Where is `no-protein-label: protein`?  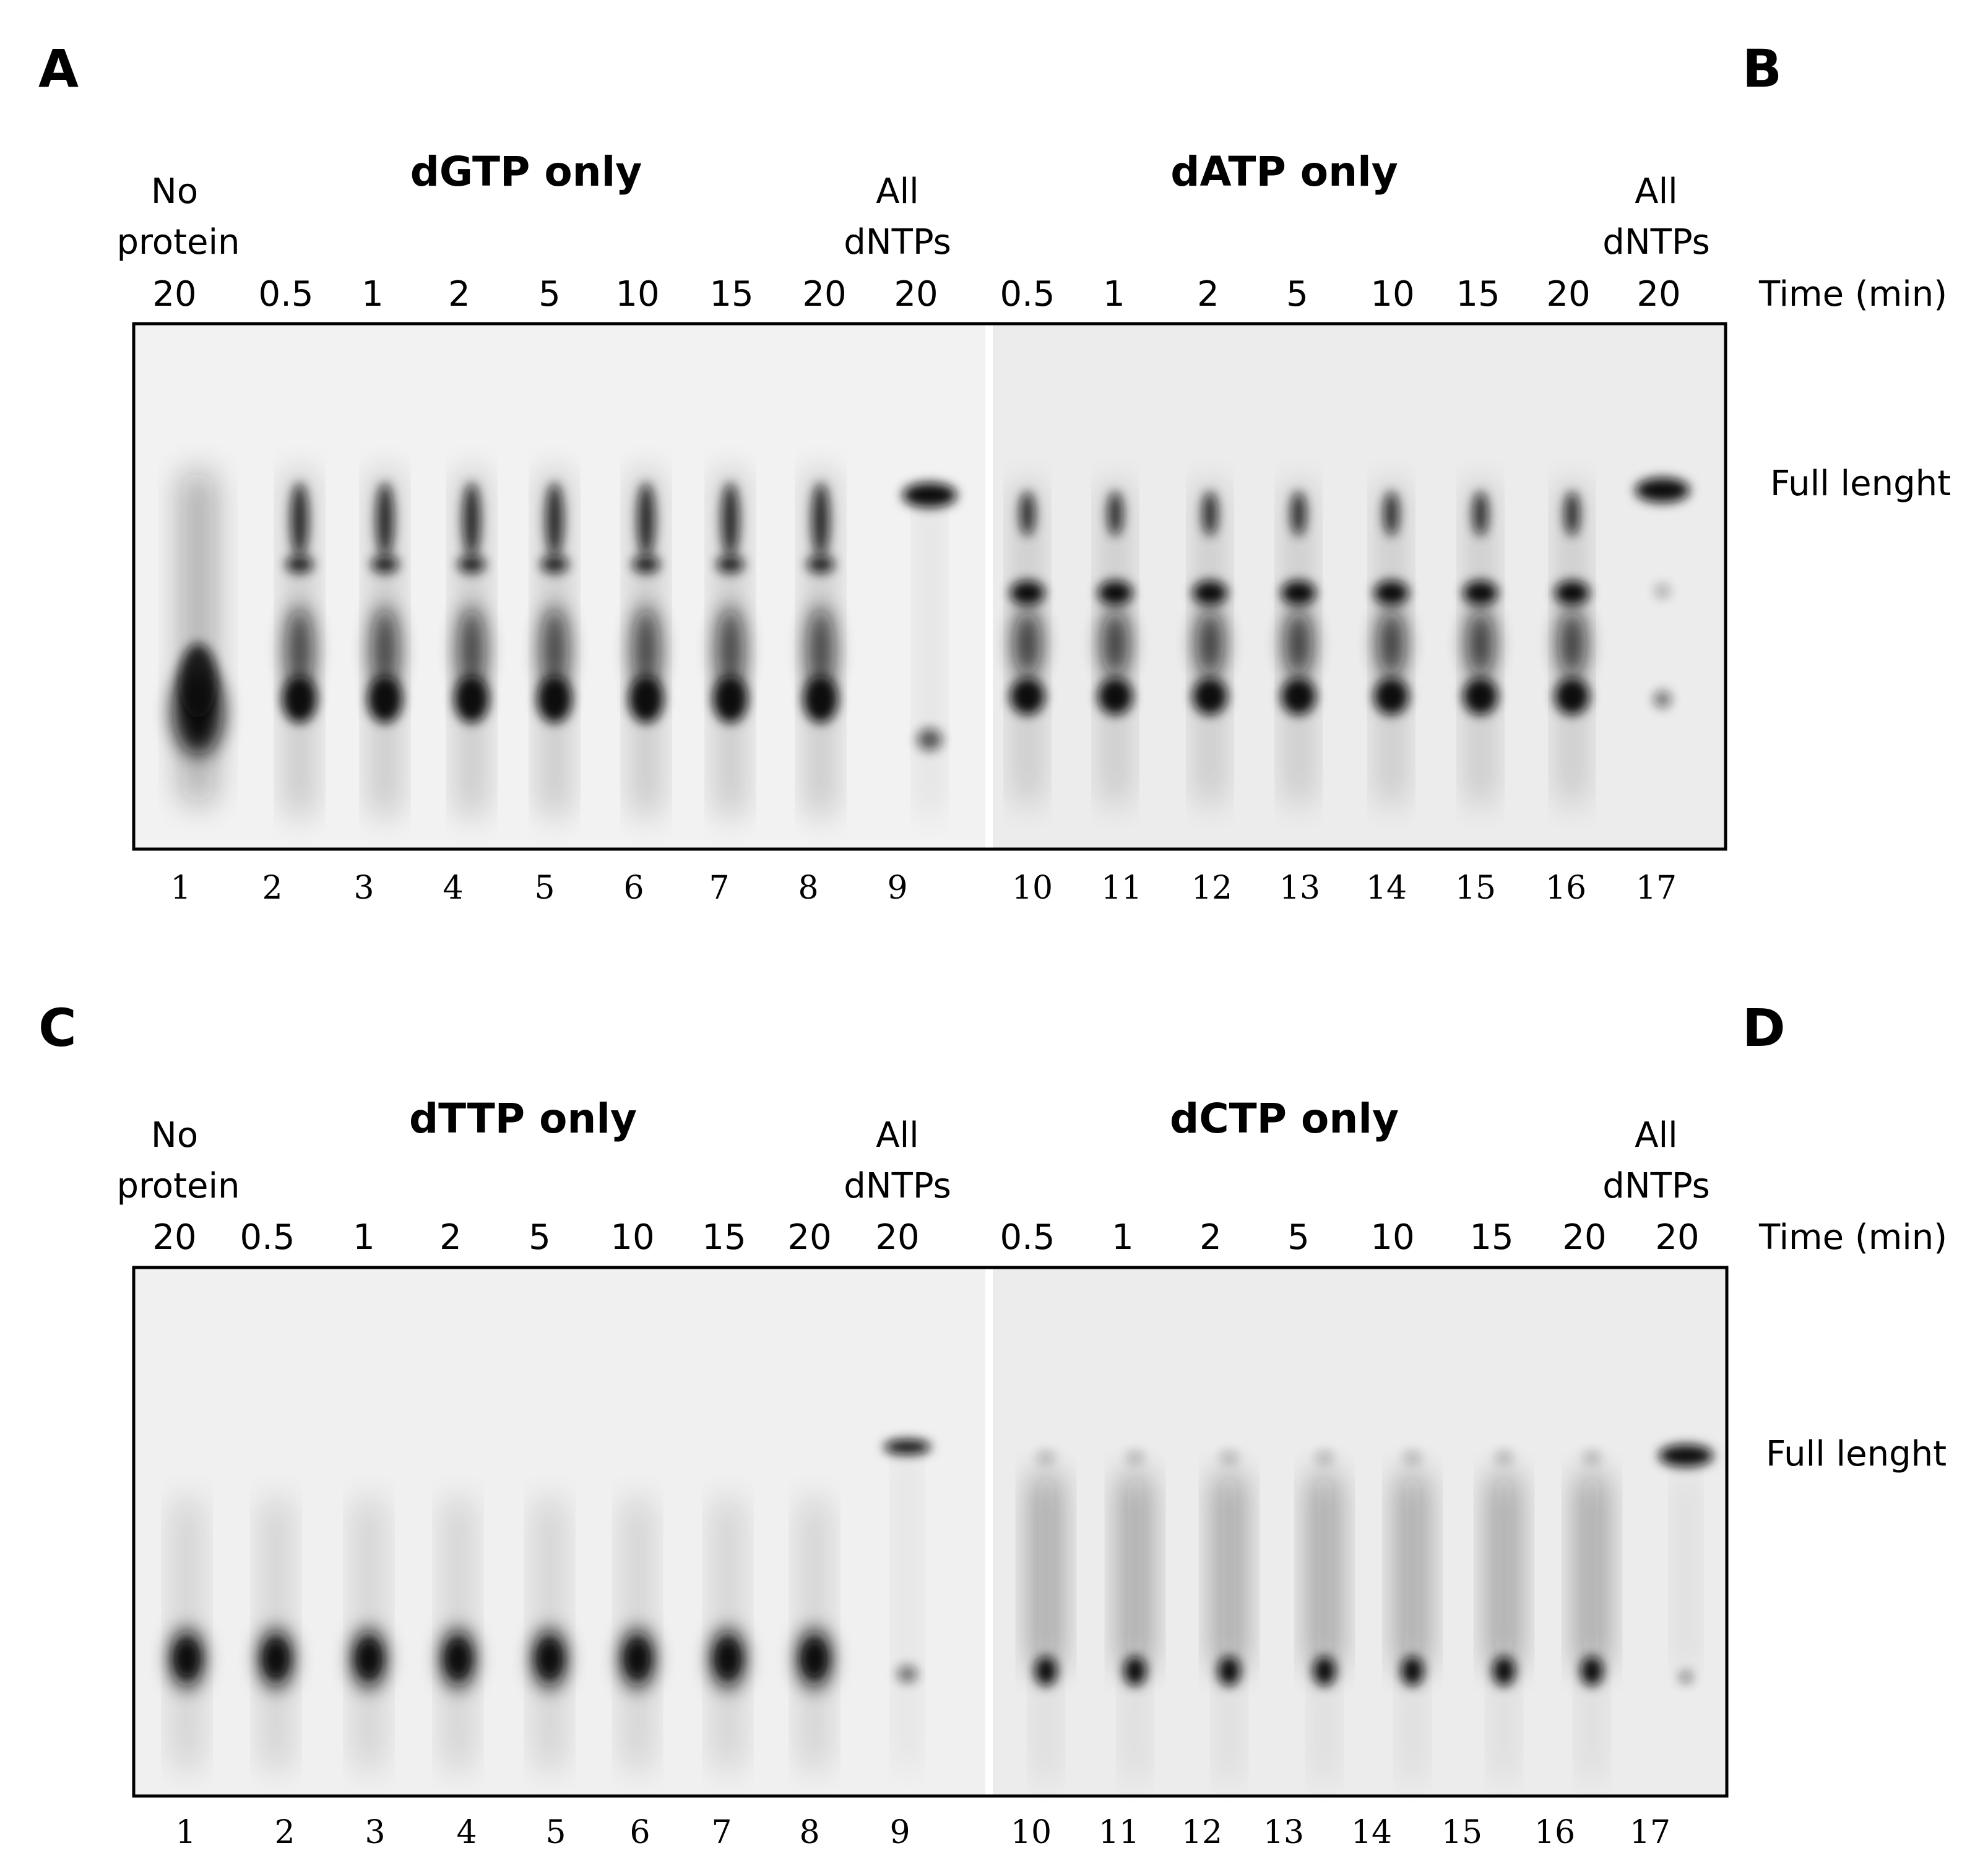
no-protein-label: protein is located at coordinates (178, 242).